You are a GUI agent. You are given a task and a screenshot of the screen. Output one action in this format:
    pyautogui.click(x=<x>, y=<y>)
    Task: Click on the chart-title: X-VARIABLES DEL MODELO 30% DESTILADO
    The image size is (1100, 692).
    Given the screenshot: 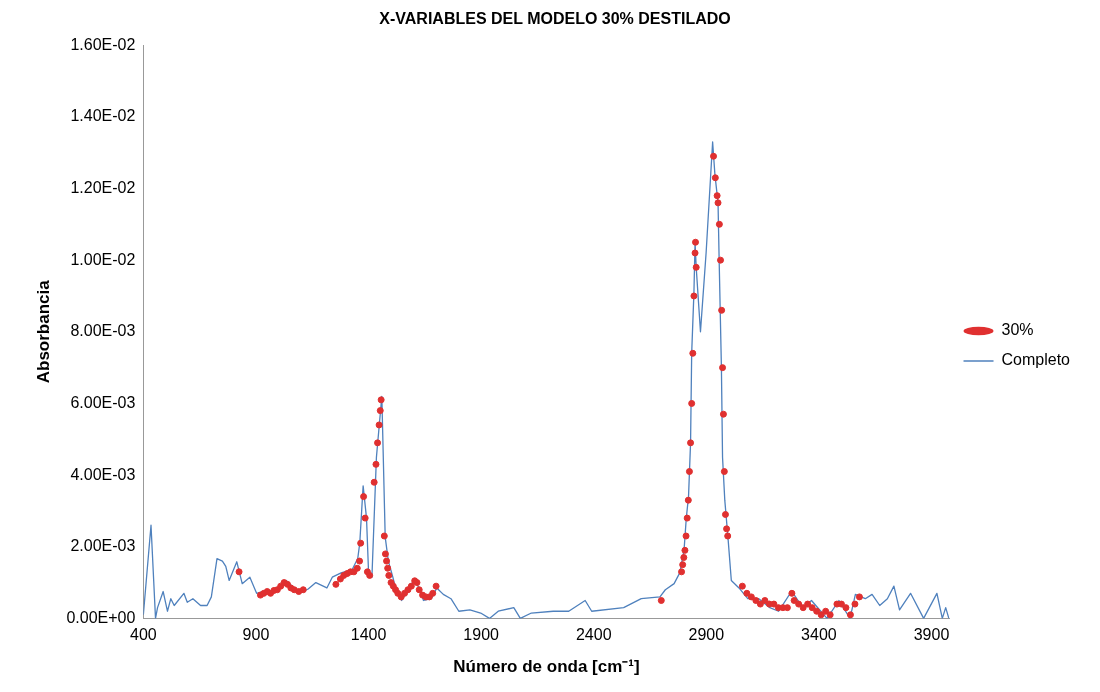 What is the action you would take?
    pyautogui.click(x=555, y=19)
    